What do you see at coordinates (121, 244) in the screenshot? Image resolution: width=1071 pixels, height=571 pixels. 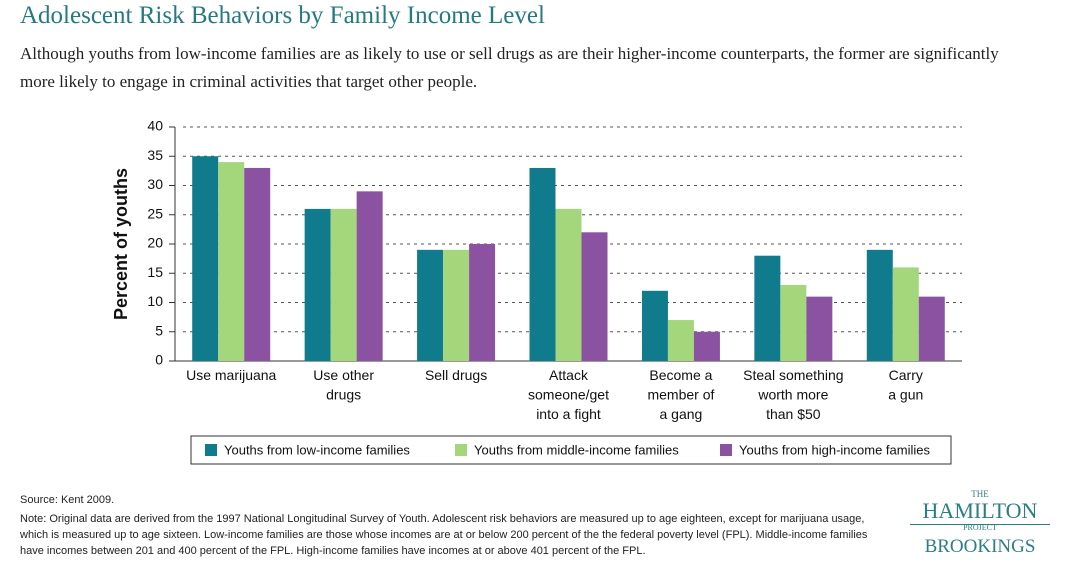 I see `y-axis-label: Percent of youths` at bounding box center [121, 244].